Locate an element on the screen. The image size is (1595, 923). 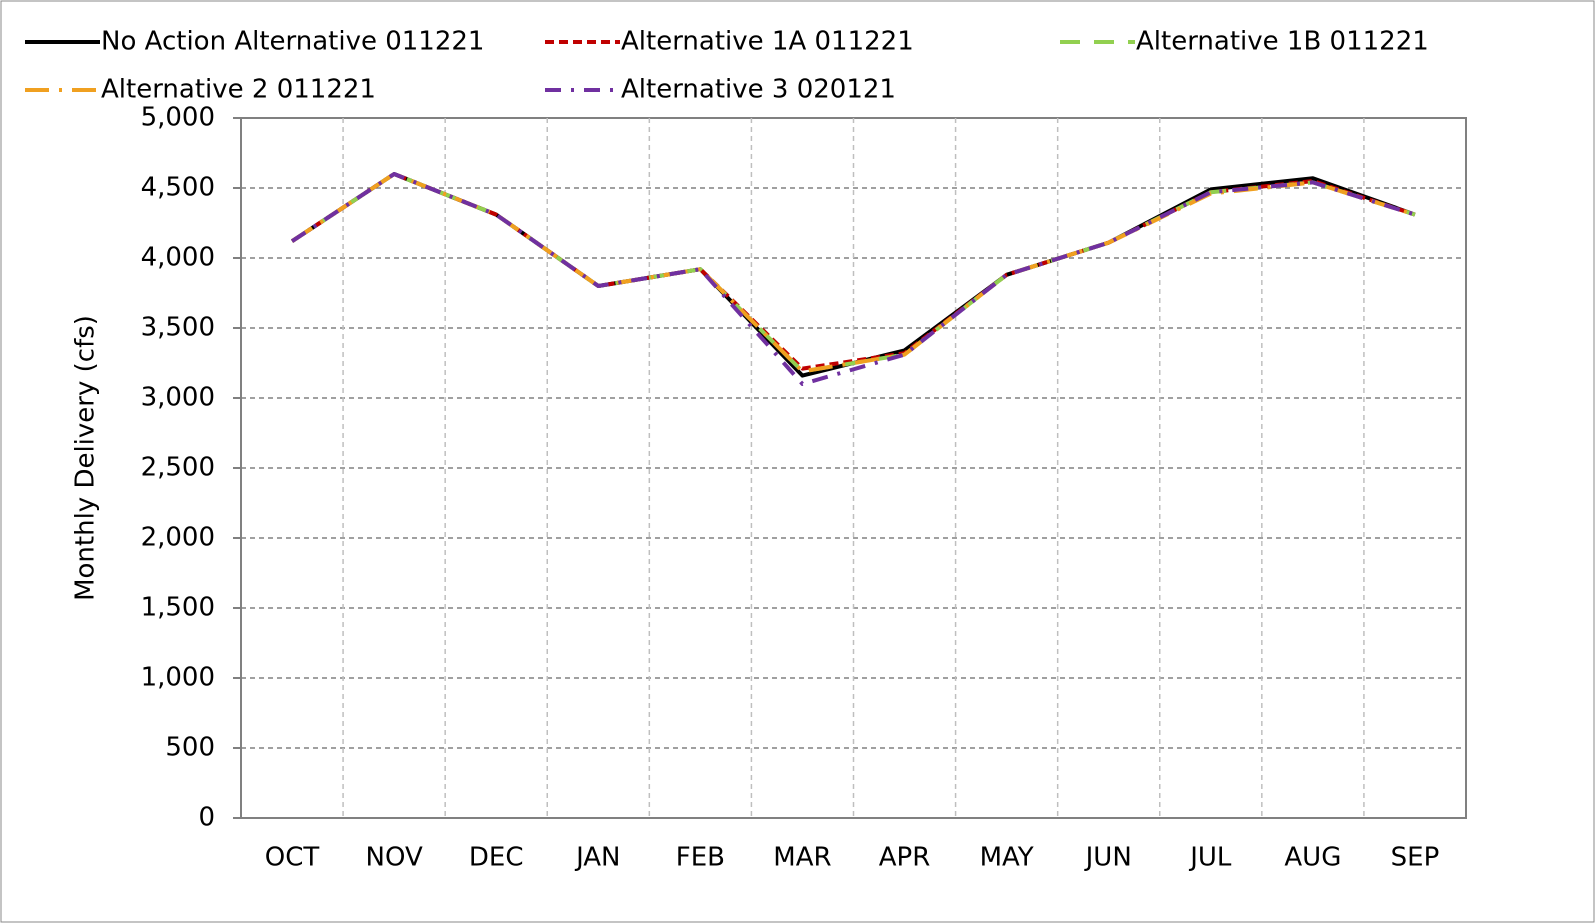
x-tick-label: AUG is located at coordinates (1312, 858).